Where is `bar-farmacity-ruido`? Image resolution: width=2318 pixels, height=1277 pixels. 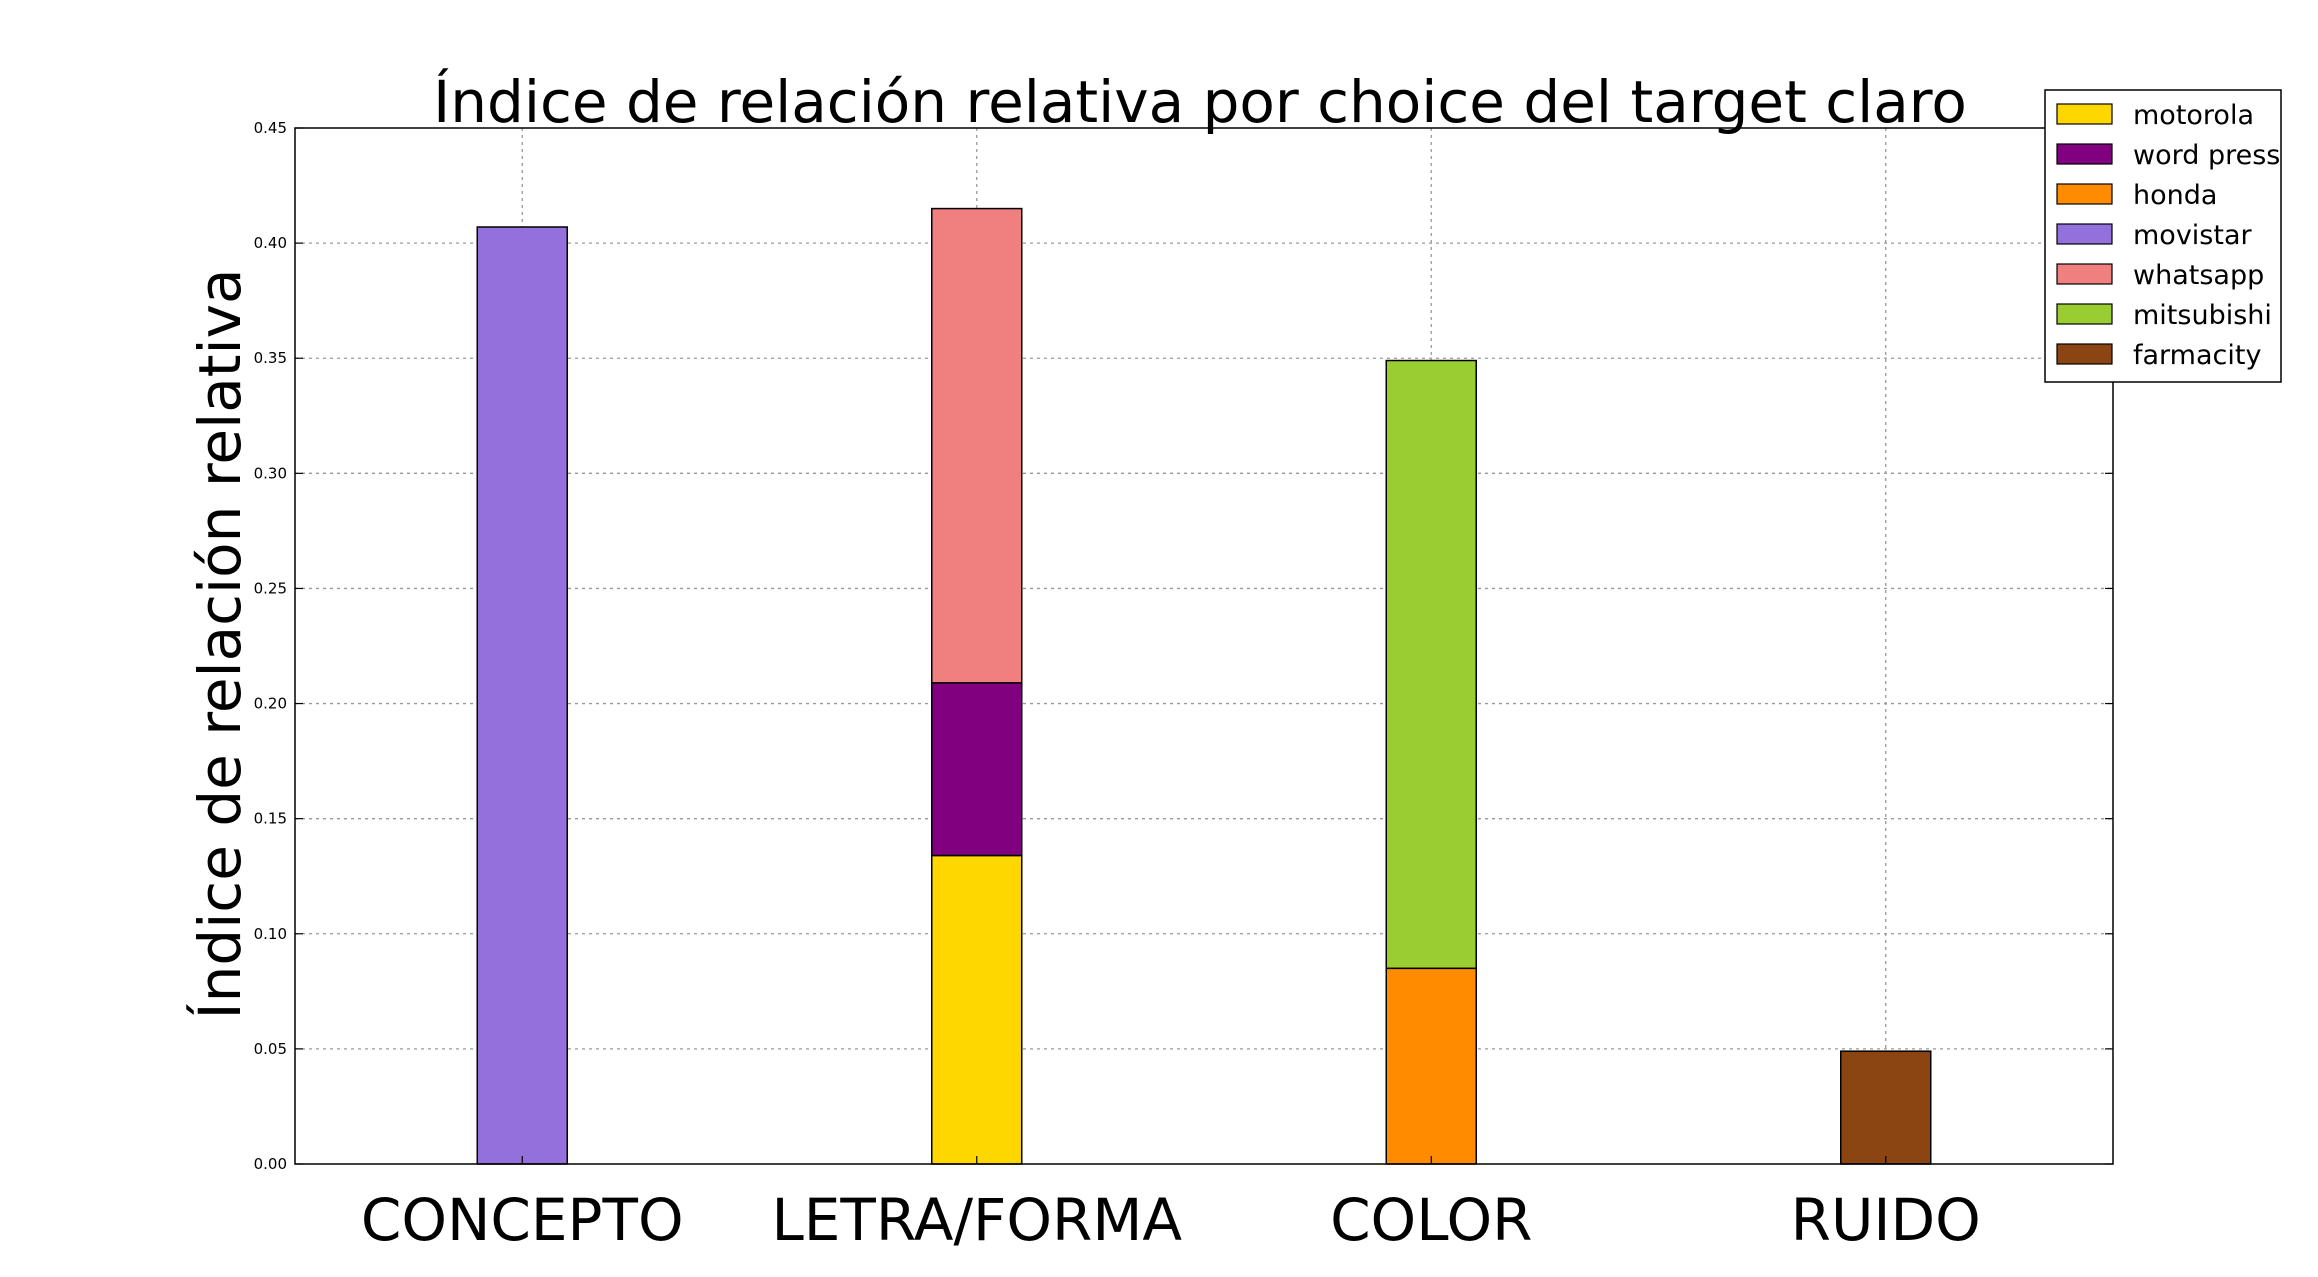
bar-farmacity-ruido is located at coordinates (1886, 1107).